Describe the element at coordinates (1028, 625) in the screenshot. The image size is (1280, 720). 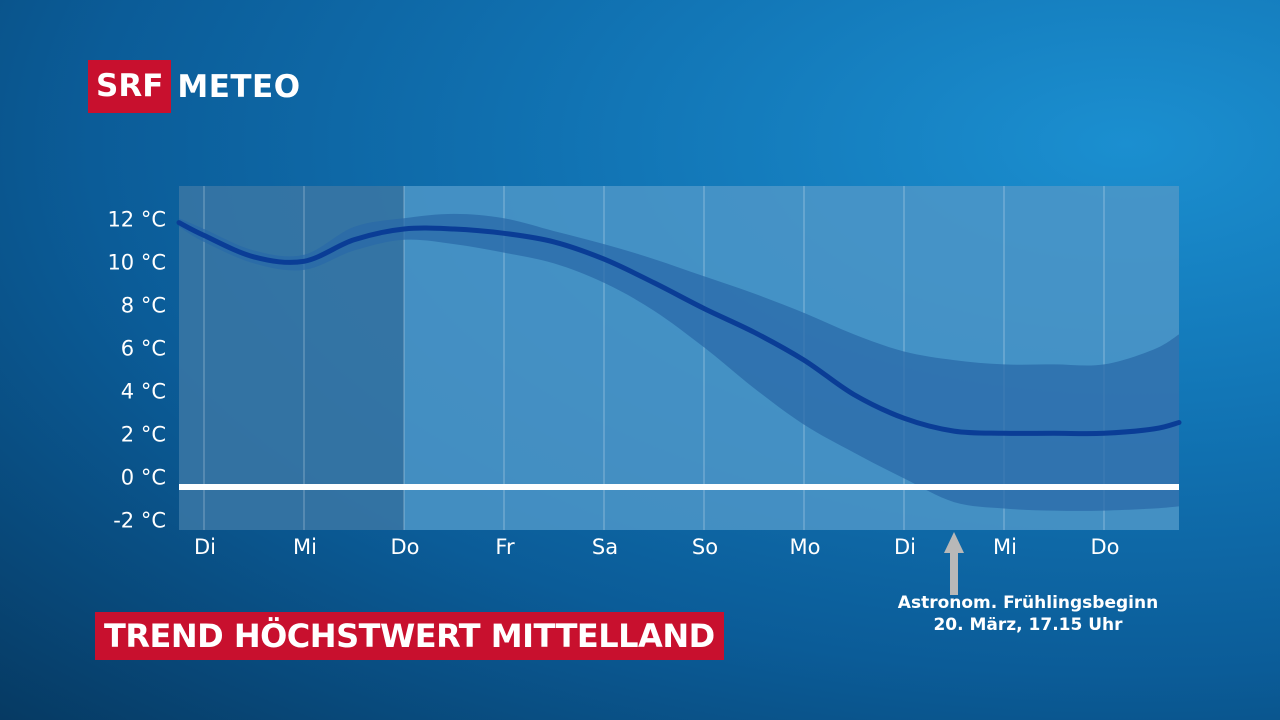
I see `annotation-line-2: 20. März, 17.15 Uhr` at that location.